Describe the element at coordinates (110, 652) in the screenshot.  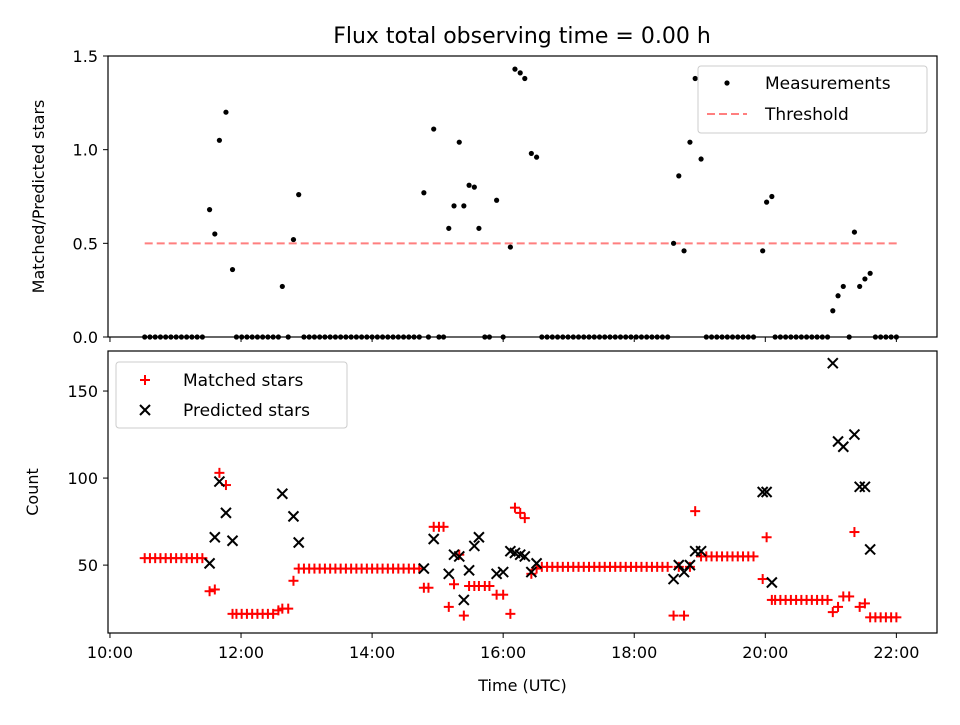
I see `x-tick-label: 10:00` at that location.